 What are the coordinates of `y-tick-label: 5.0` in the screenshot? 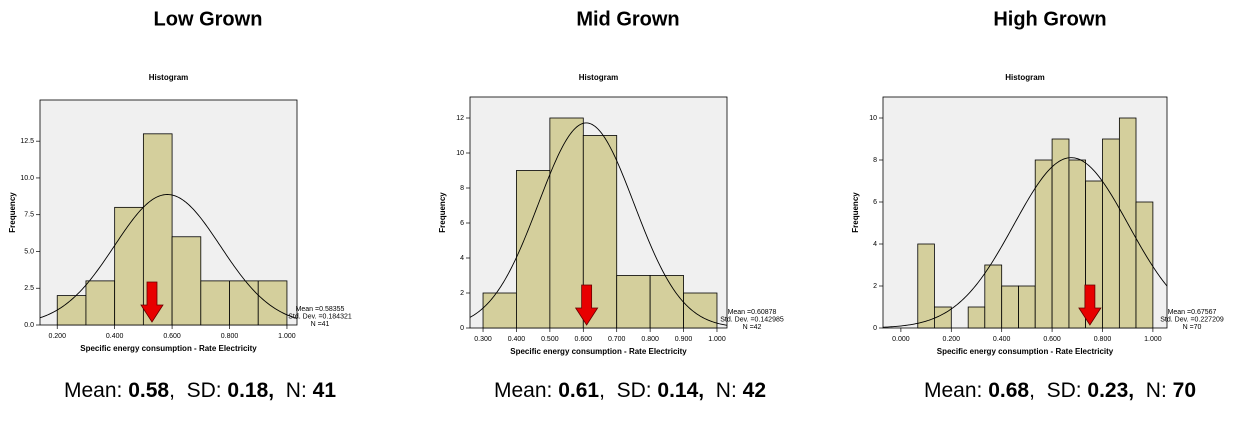 It's located at (29, 251).